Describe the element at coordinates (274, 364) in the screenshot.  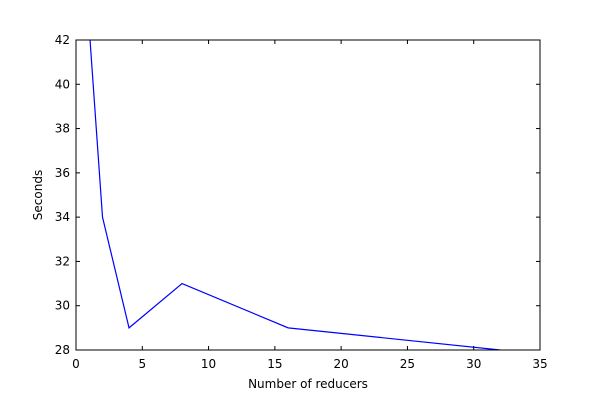
I see `x-tick-label: 15` at that location.